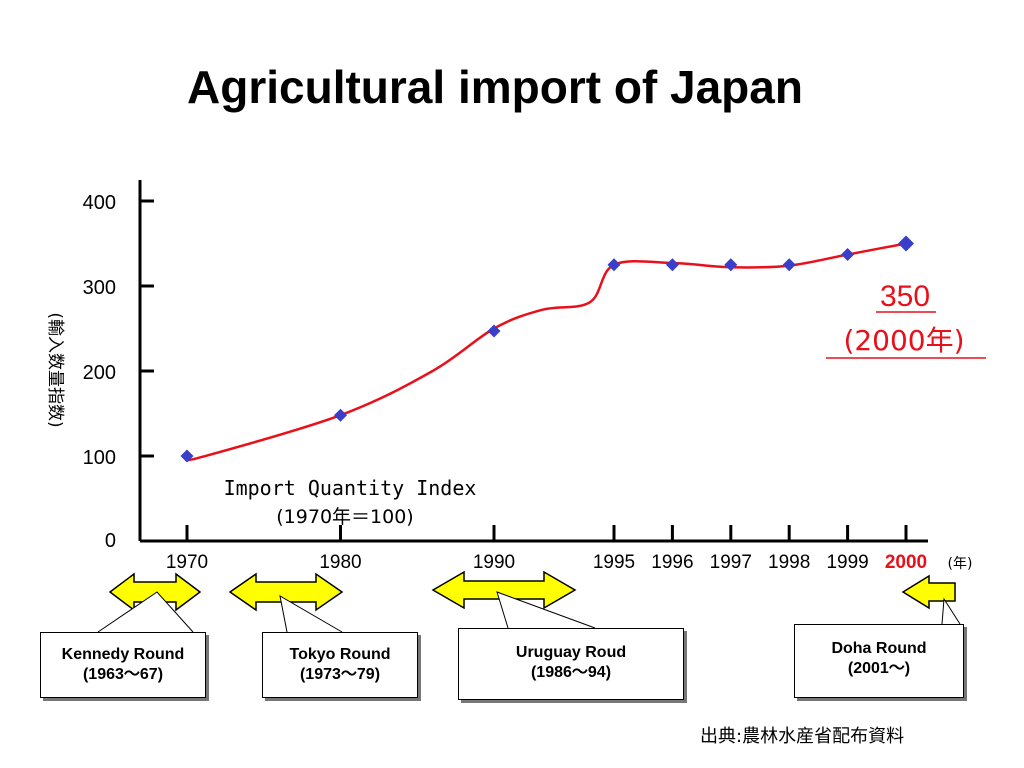  What do you see at coordinates (802, 736) in the screenshot?
I see `source-note: 出典:農林水産省配布資料` at bounding box center [802, 736].